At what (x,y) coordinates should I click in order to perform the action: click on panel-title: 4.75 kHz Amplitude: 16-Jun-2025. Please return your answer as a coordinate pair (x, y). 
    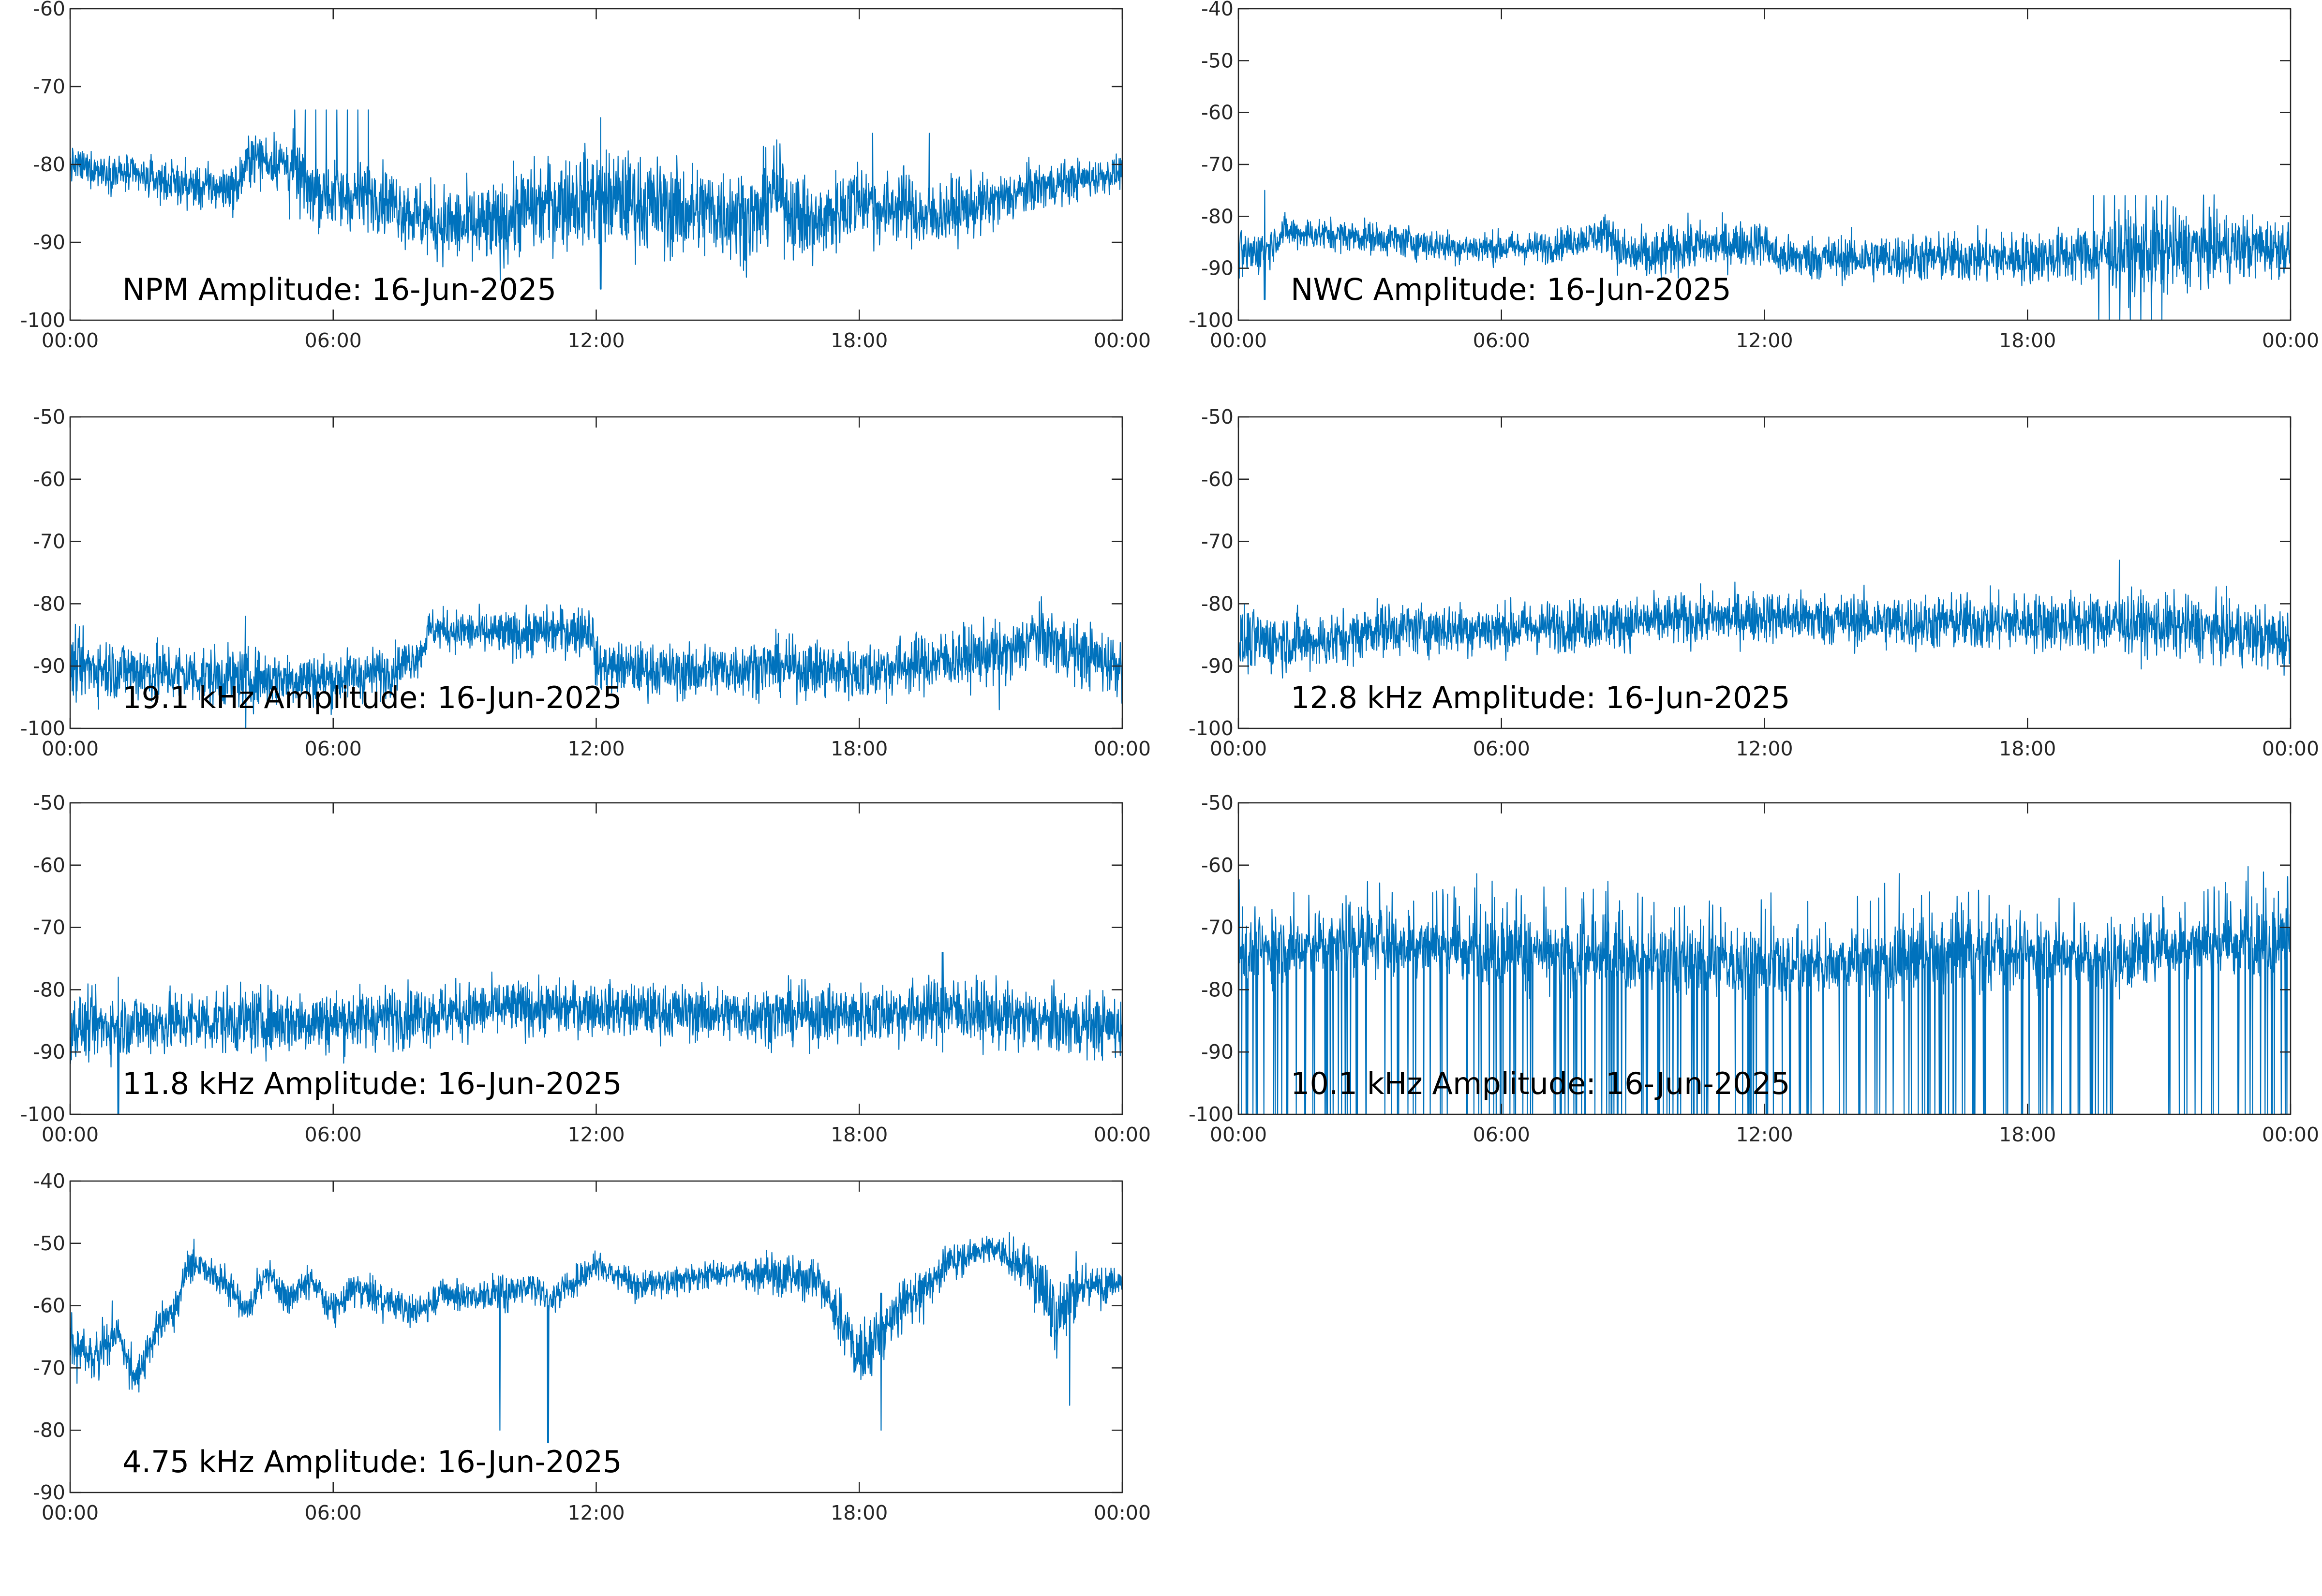
    Looking at the image, I should click on (372, 1461).